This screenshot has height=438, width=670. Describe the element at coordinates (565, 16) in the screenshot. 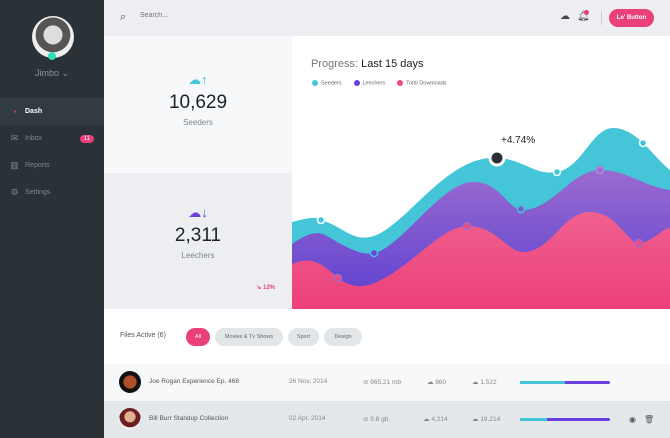

I see `upload-cloud-icon: ☁` at that location.